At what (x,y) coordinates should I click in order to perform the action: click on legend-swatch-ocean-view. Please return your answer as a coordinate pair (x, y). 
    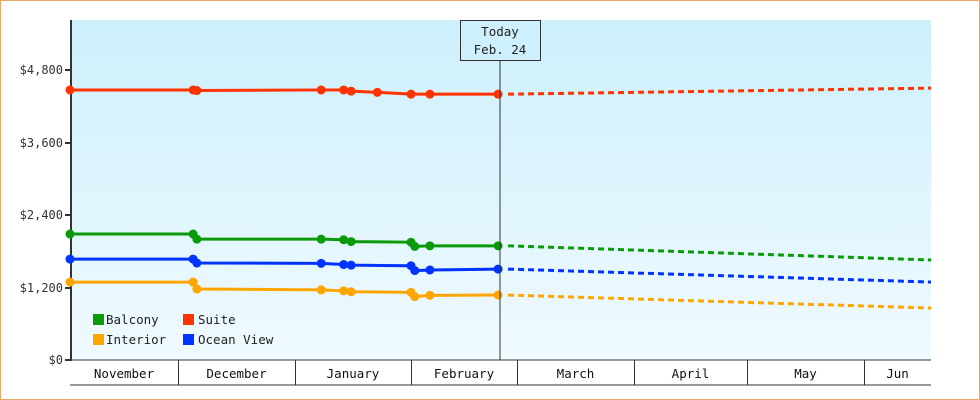
    Looking at the image, I should click on (188, 339).